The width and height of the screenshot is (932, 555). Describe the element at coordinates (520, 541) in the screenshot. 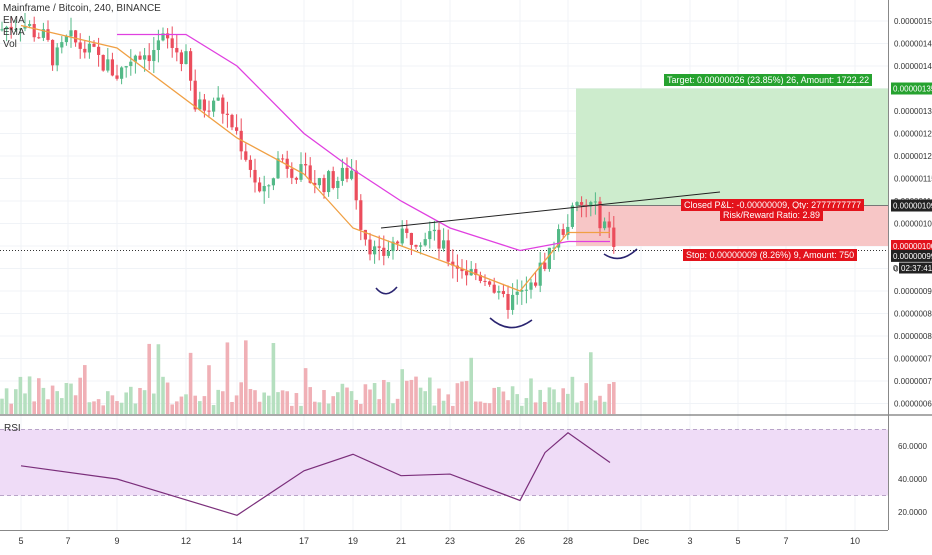

I see `date-tick-label: 26` at that location.